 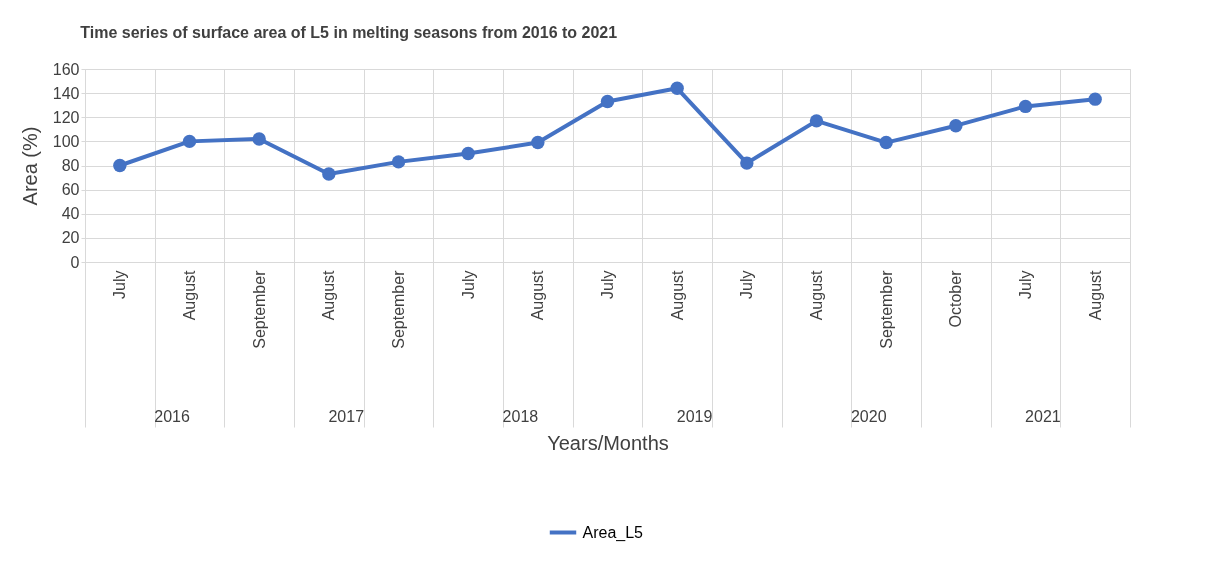 What do you see at coordinates (70, 190) in the screenshot?
I see `y-tick-label: 60` at bounding box center [70, 190].